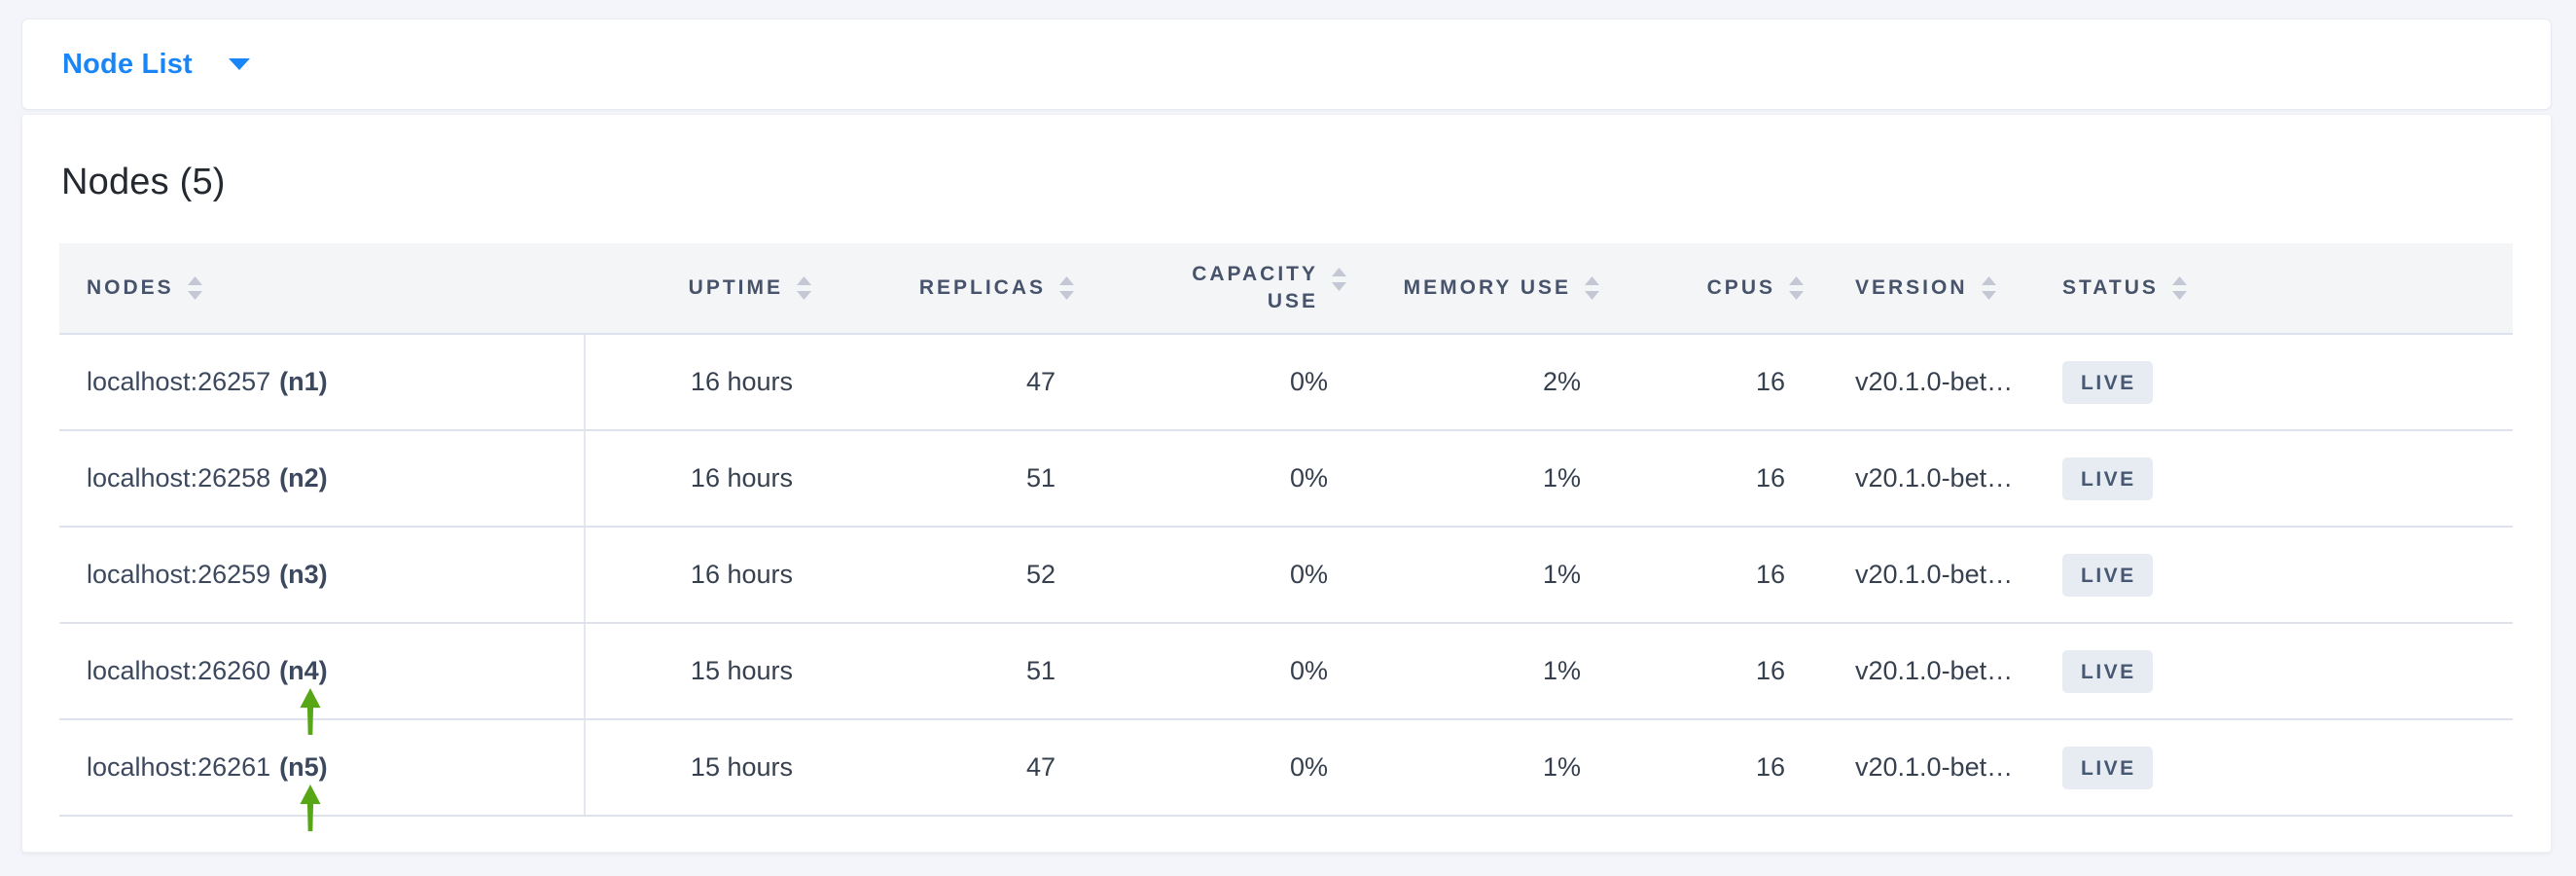 The width and height of the screenshot is (2576, 876). I want to click on column-header-cpus: CPUS, so click(1708, 289).